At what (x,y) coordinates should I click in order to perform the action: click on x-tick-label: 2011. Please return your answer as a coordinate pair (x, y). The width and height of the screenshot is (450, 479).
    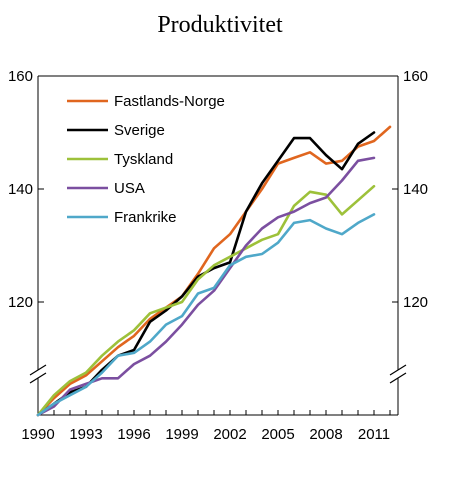
    Looking at the image, I should click on (374, 434).